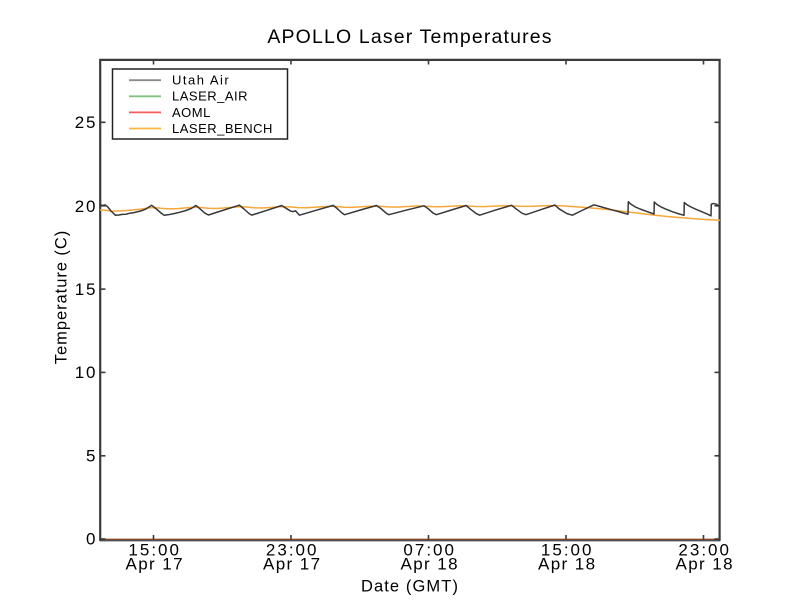 Image resolution: width=800 pixels, height=605 pixels. Describe the element at coordinates (210, 96) in the screenshot. I see `svg-text: LASER_AIR` at that location.